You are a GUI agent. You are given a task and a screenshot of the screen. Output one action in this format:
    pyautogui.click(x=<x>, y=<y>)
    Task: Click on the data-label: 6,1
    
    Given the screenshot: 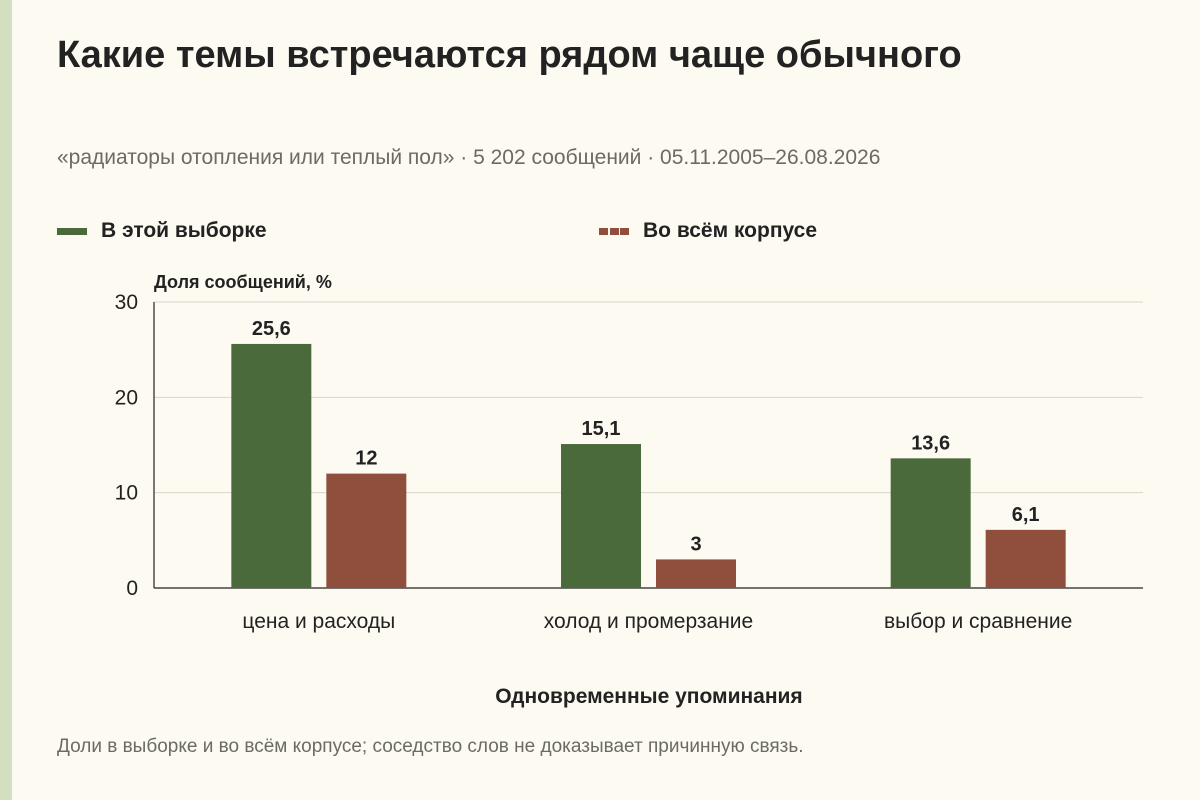 What is the action you would take?
    pyautogui.click(x=1026, y=515)
    